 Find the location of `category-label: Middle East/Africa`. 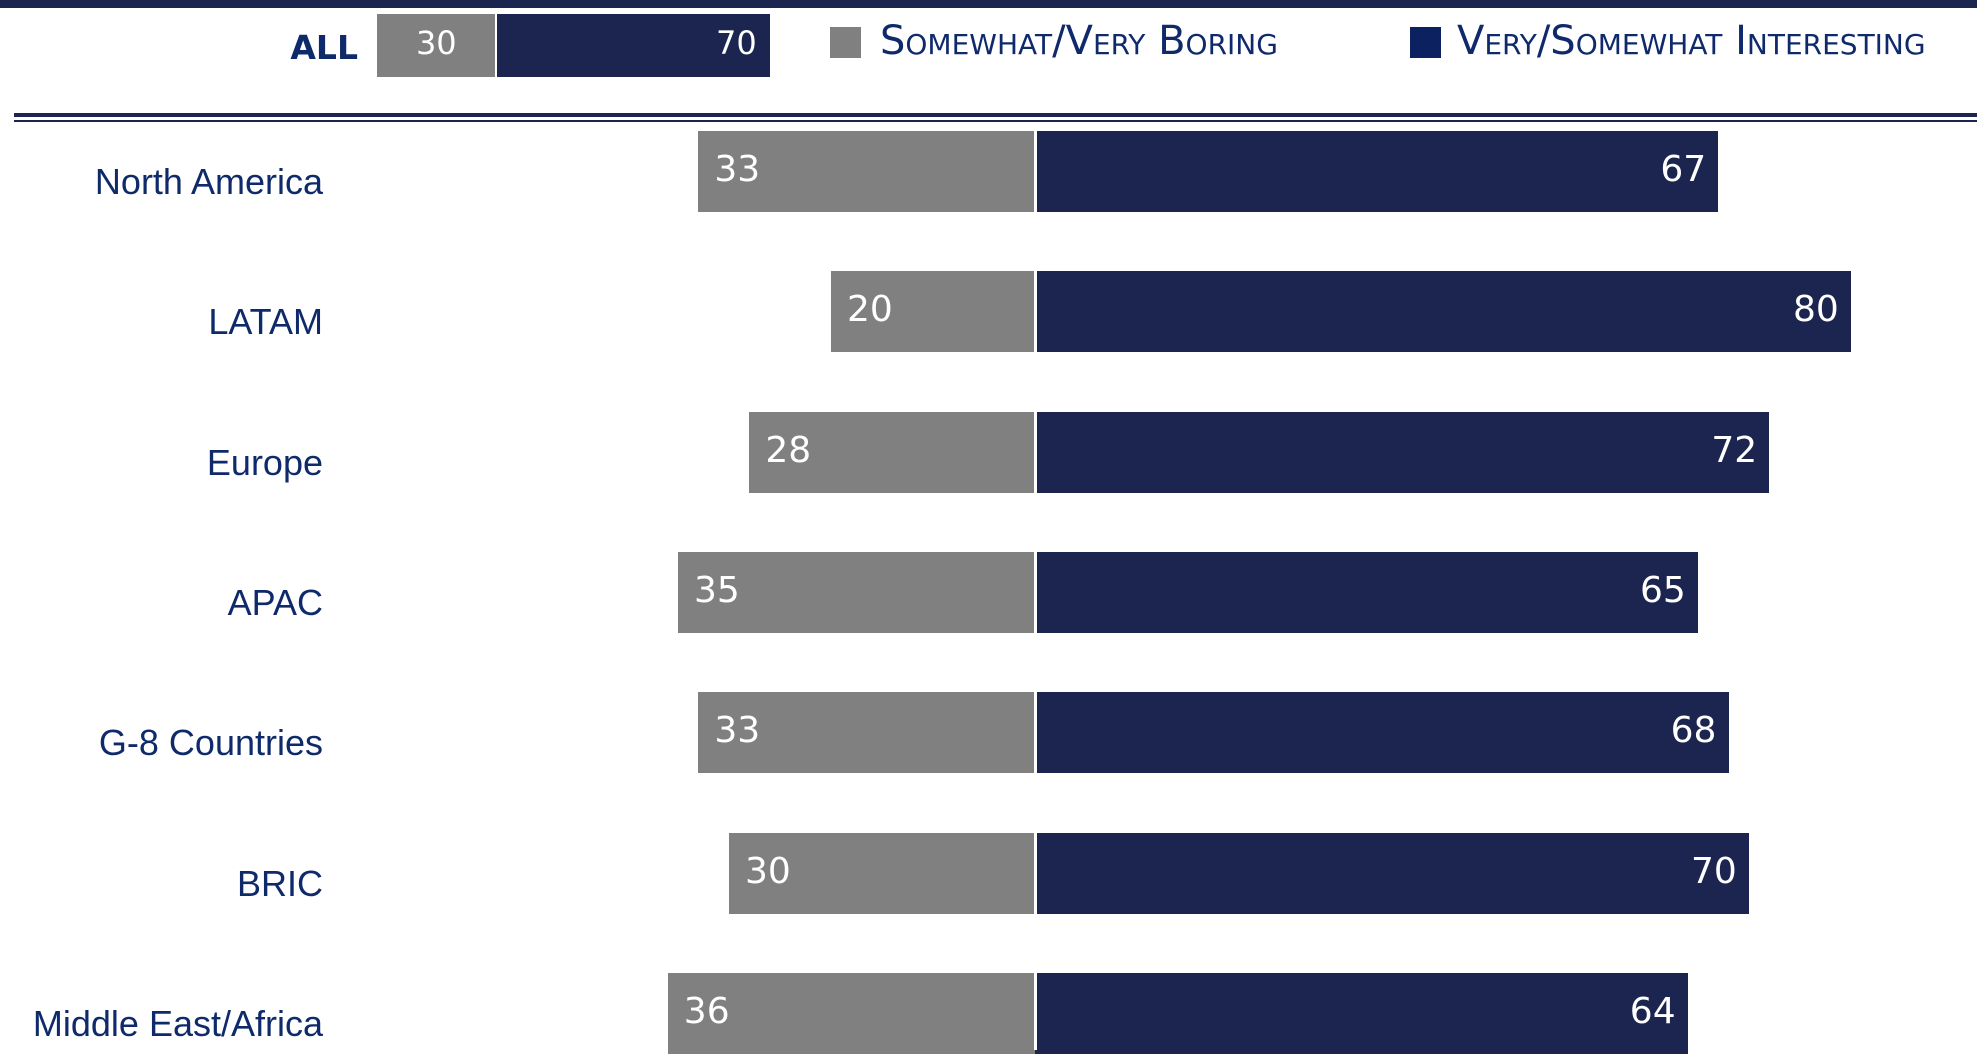

category-label: Middle East/Africa is located at coordinates (177, 1023).